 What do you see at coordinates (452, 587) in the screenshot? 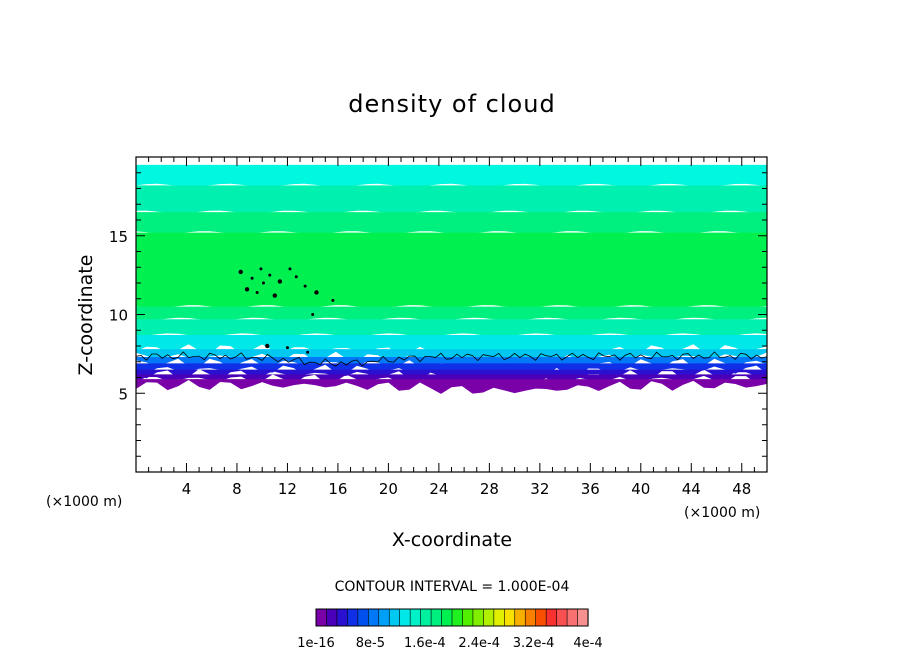
I see `contour-interval-label: CONTOUR INTERVAL = 1.000E-04` at bounding box center [452, 587].